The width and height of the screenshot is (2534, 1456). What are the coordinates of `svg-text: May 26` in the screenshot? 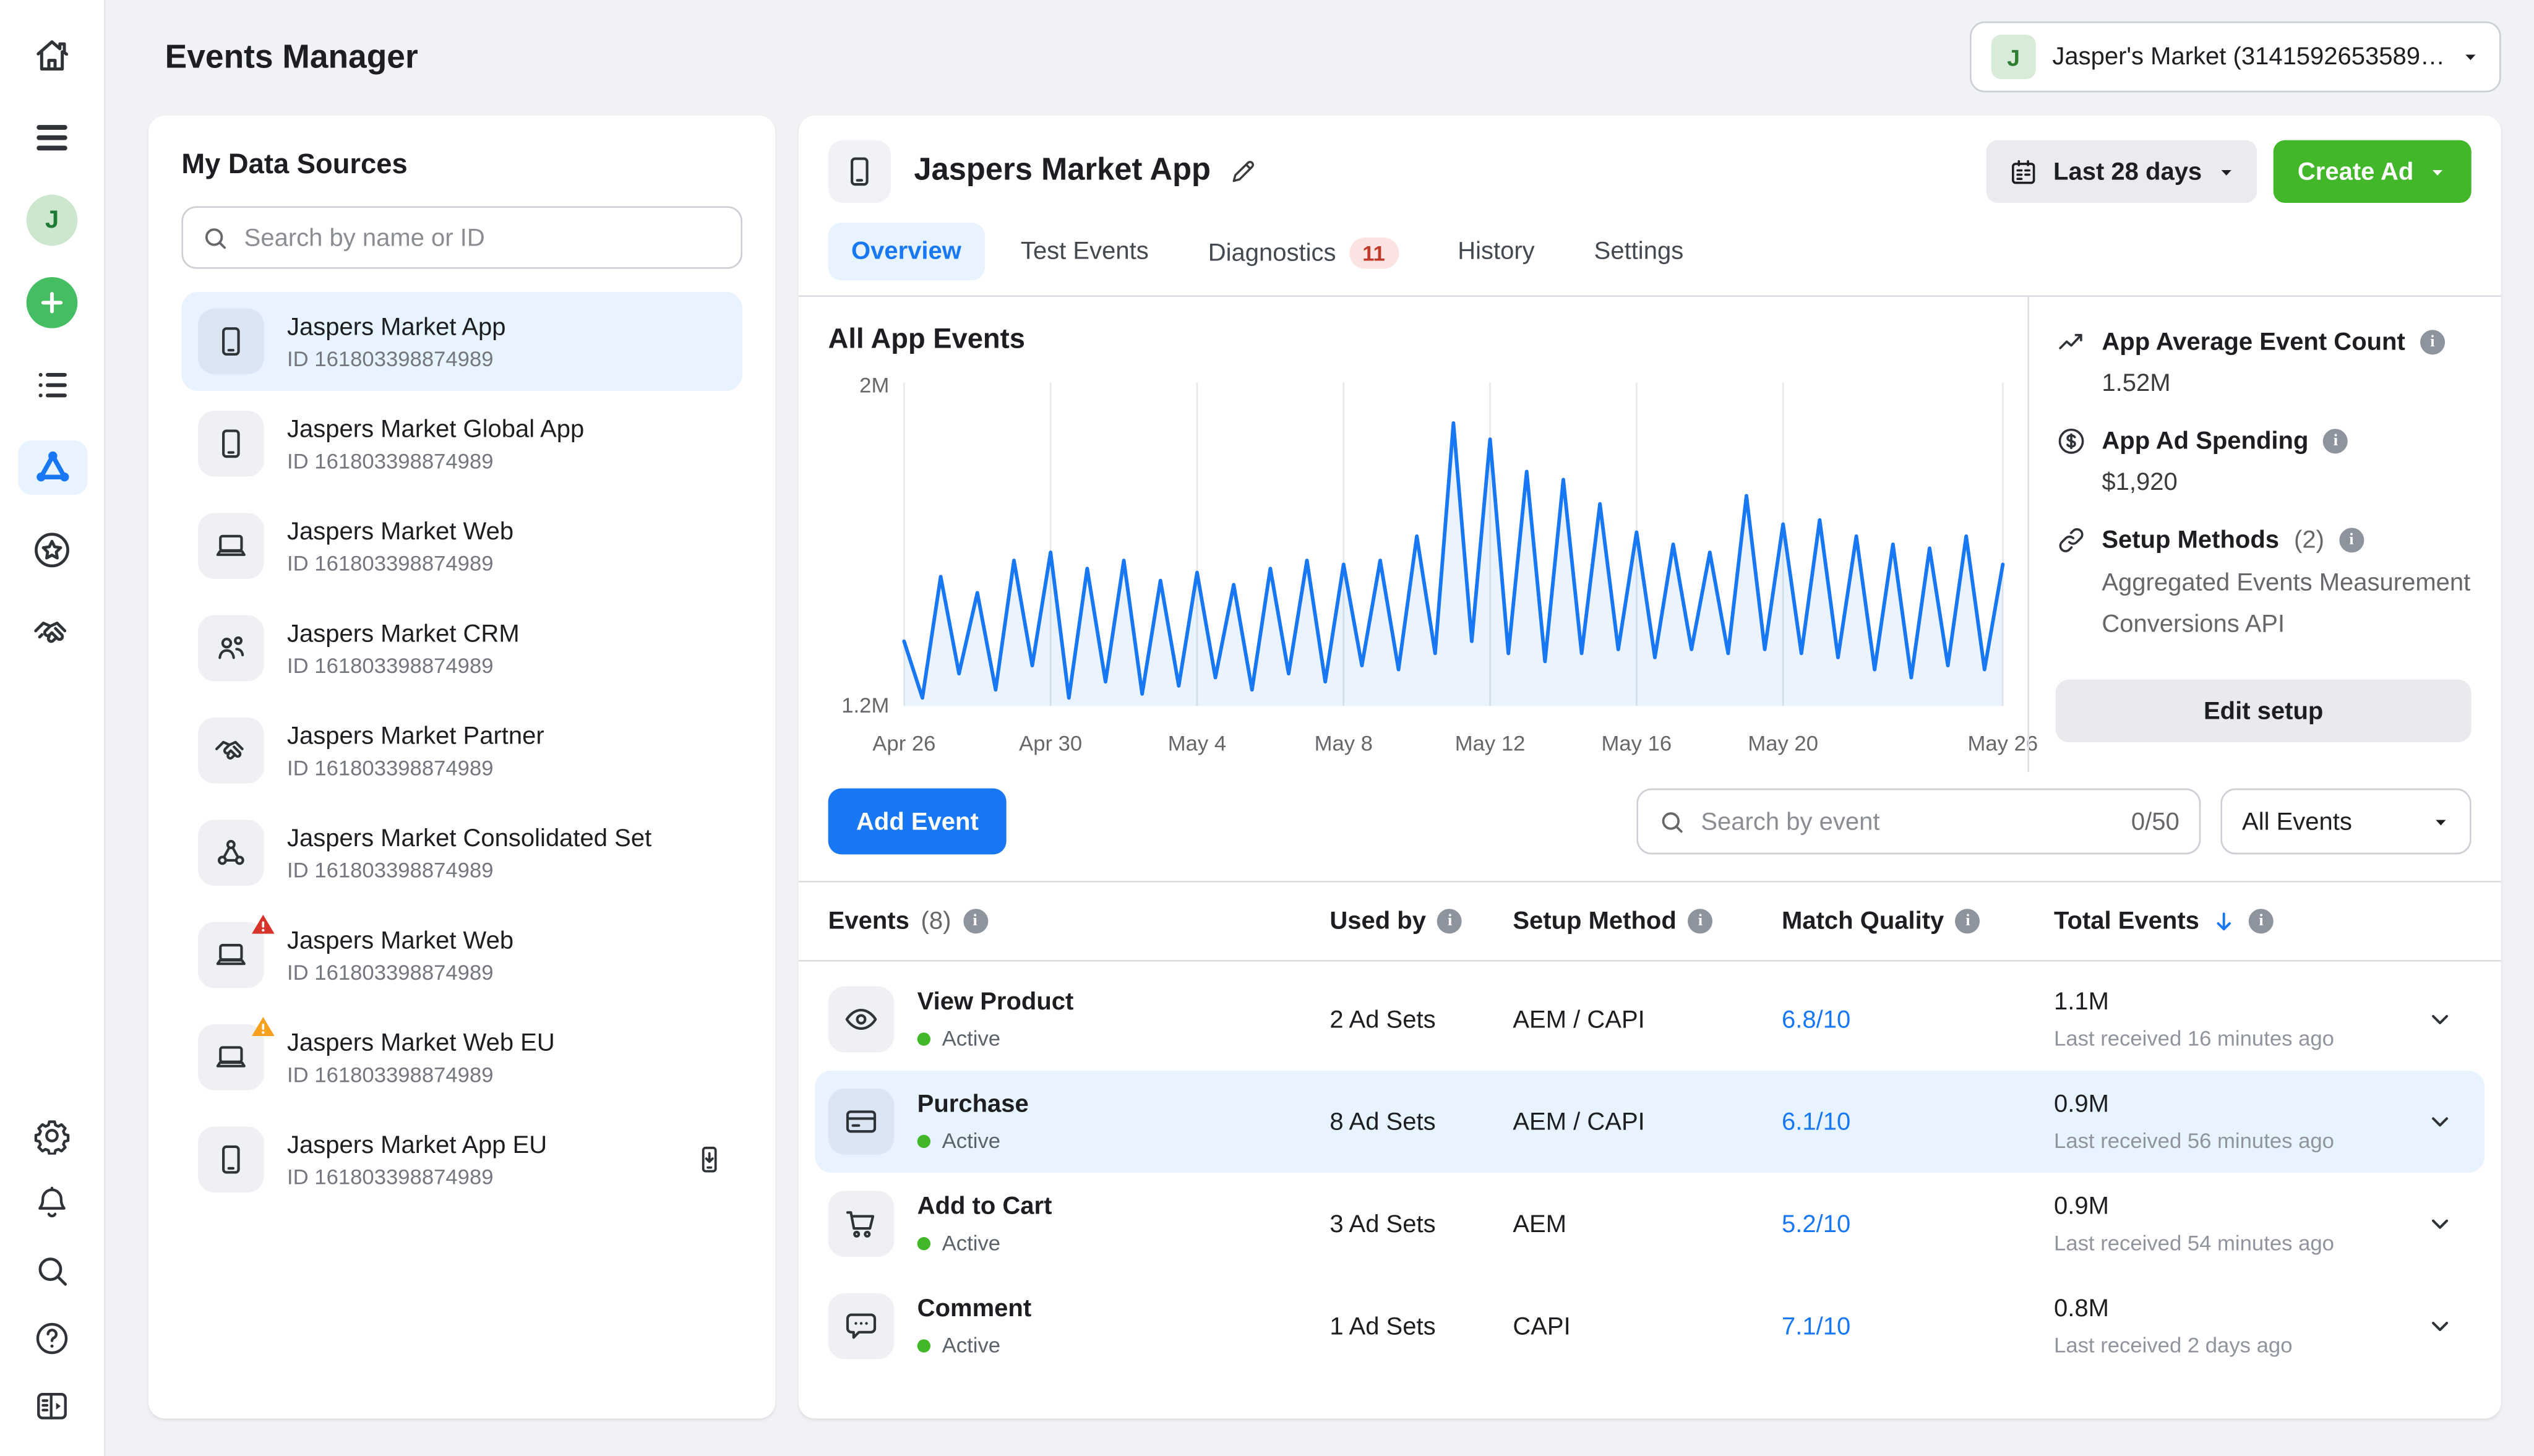 It's located at (2003, 743).